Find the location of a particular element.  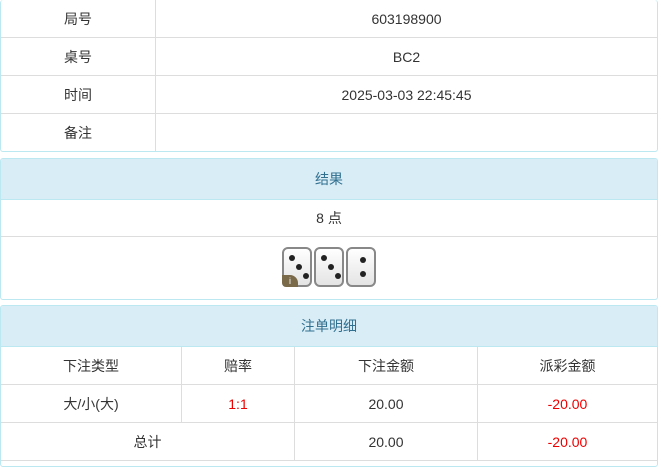

total-row: 总计 20.00 -20.00 is located at coordinates (329, 441).